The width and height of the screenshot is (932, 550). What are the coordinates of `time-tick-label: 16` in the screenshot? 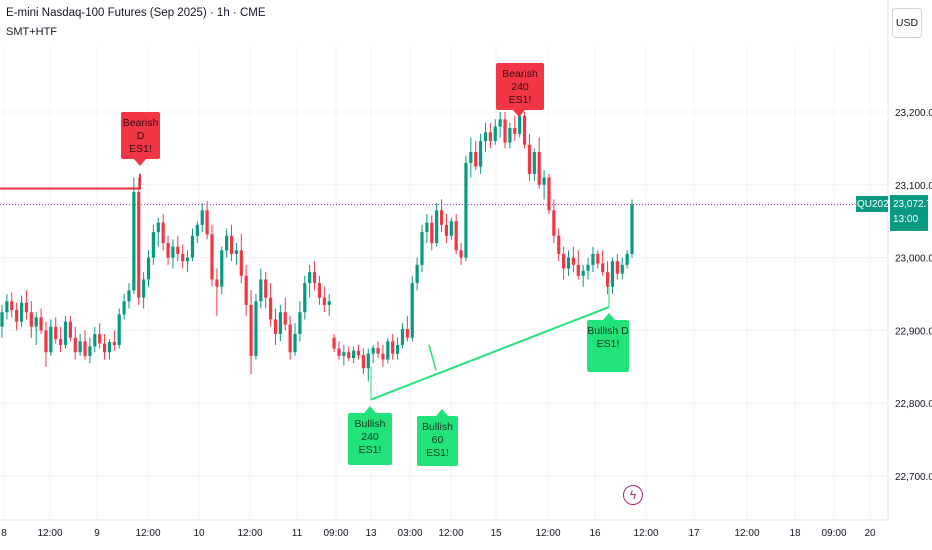 It's located at (595, 533).